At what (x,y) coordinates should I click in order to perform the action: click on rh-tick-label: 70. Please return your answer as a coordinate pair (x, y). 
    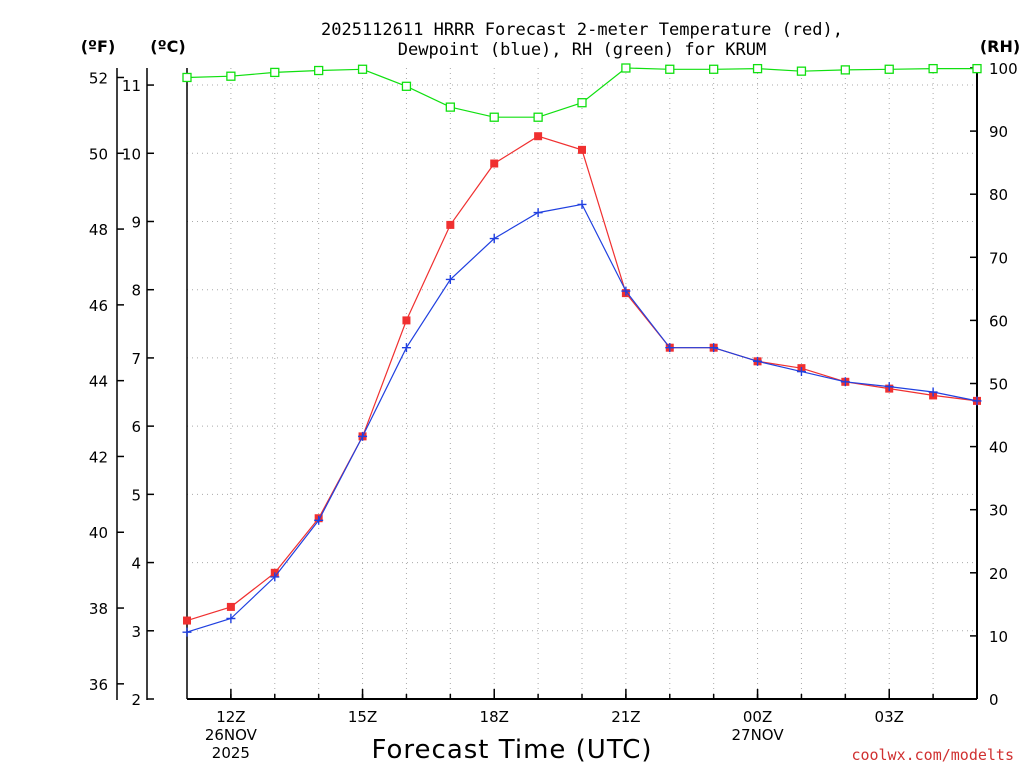
    Looking at the image, I should click on (998, 258).